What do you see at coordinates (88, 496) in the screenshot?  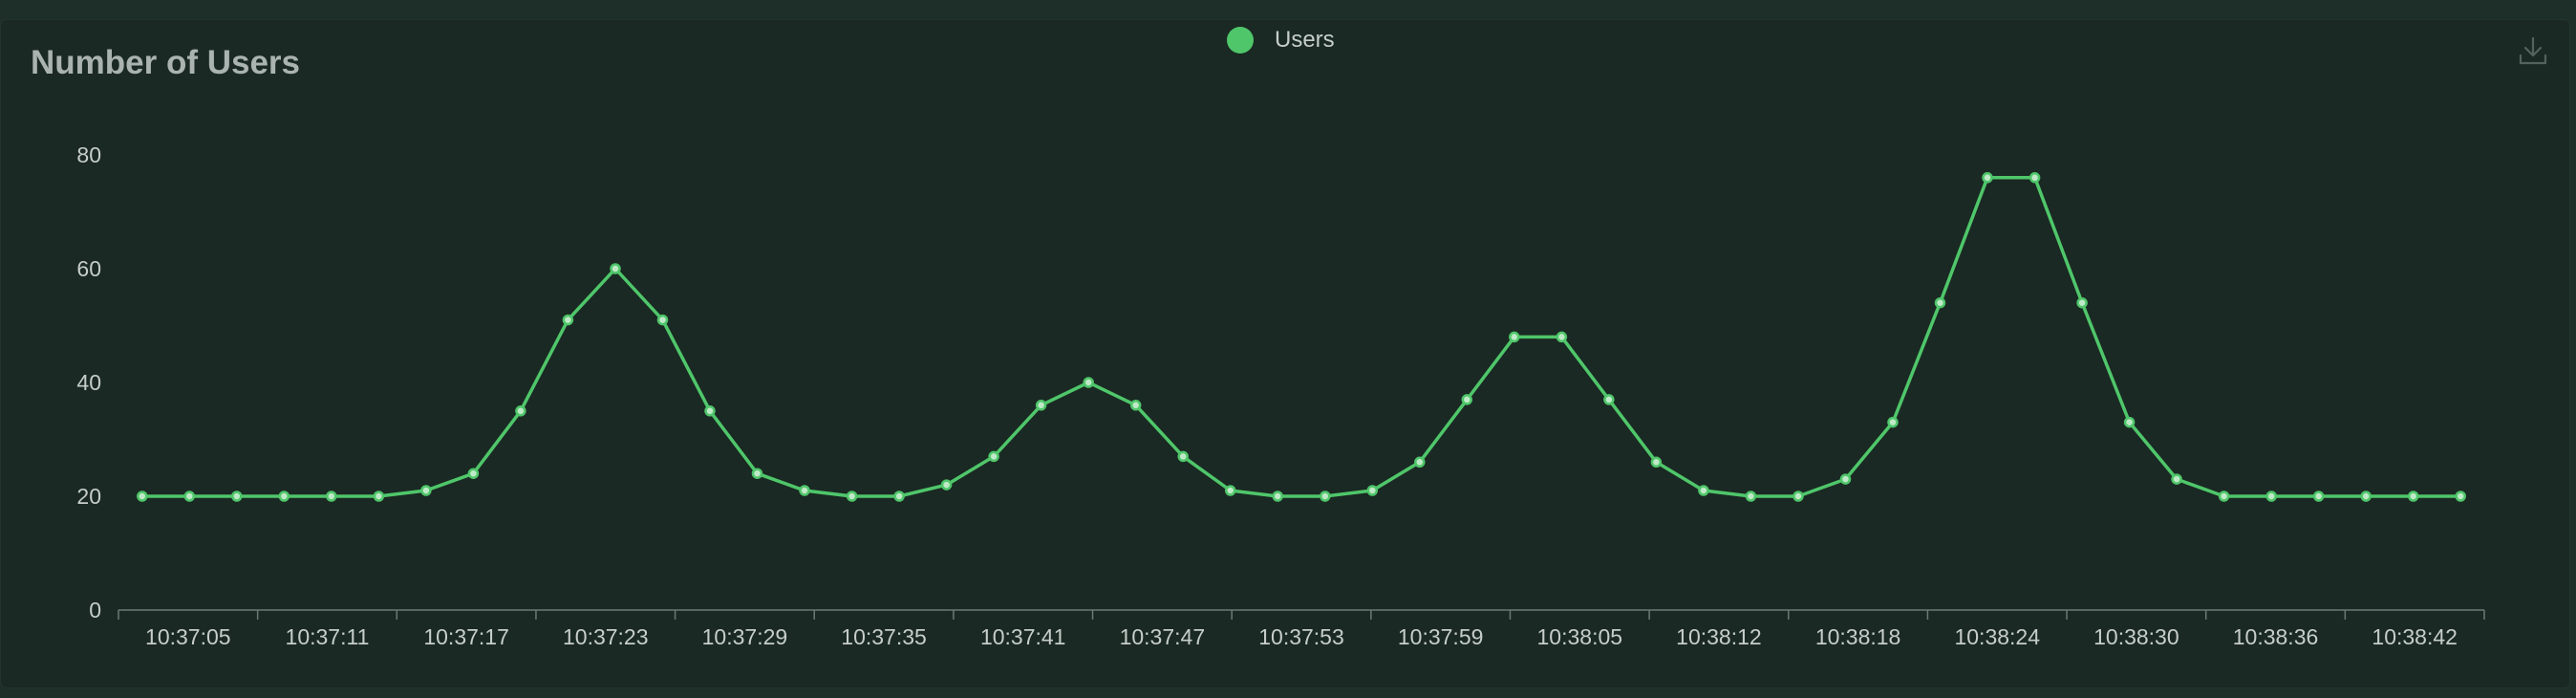 I see `y-tick-label: 20` at bounding box center [88, 496].